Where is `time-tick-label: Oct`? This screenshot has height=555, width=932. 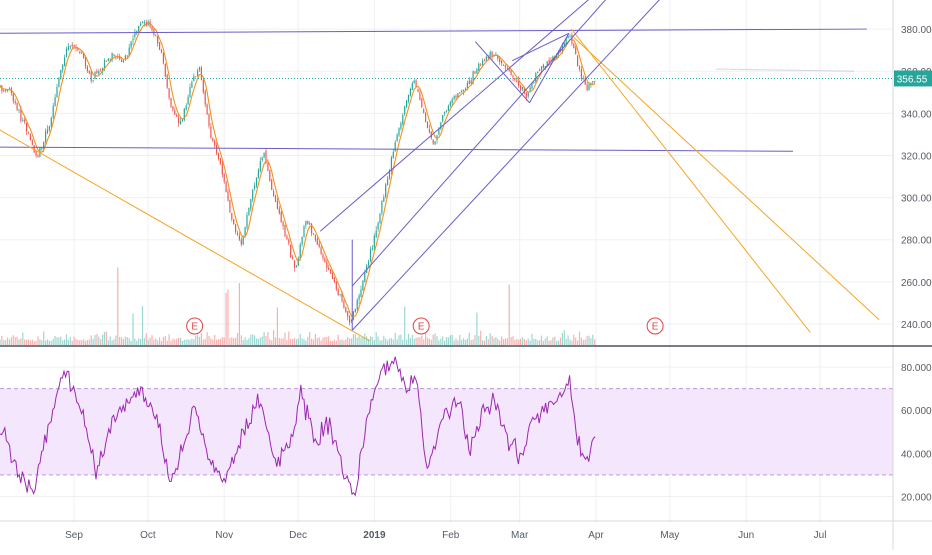
time-tick-label: Oct is located at coordinates (148, 535).